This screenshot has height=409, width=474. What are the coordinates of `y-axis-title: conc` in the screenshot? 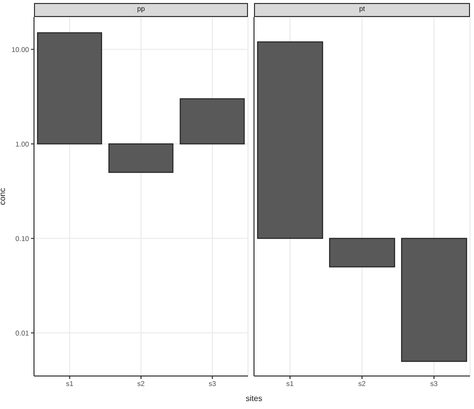 It's located at (3, 196).